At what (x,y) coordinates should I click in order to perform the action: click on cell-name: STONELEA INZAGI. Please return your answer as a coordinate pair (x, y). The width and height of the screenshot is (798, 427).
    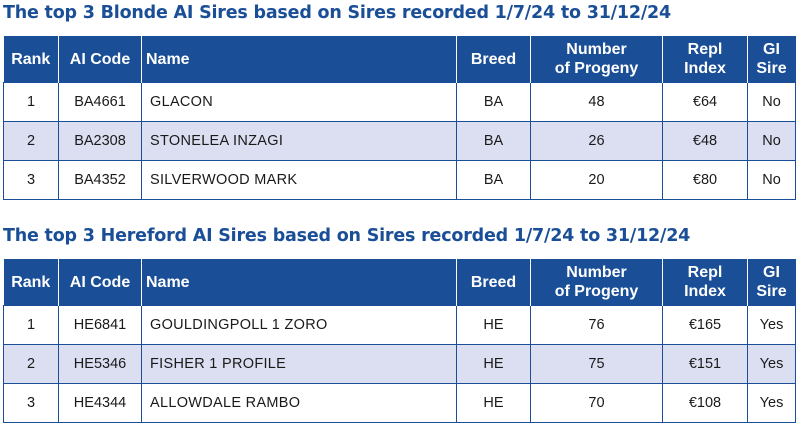
    Looking at the image, I should click on (299, 141).